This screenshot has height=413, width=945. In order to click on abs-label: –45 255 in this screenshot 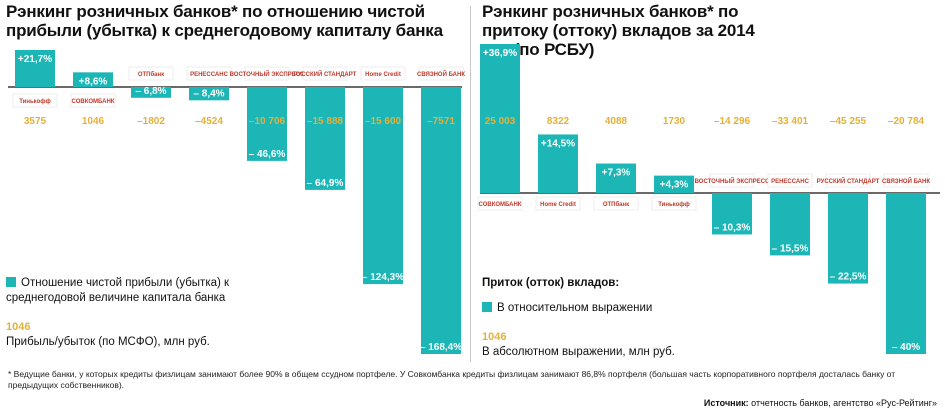, I will do `click(848, 121)`.